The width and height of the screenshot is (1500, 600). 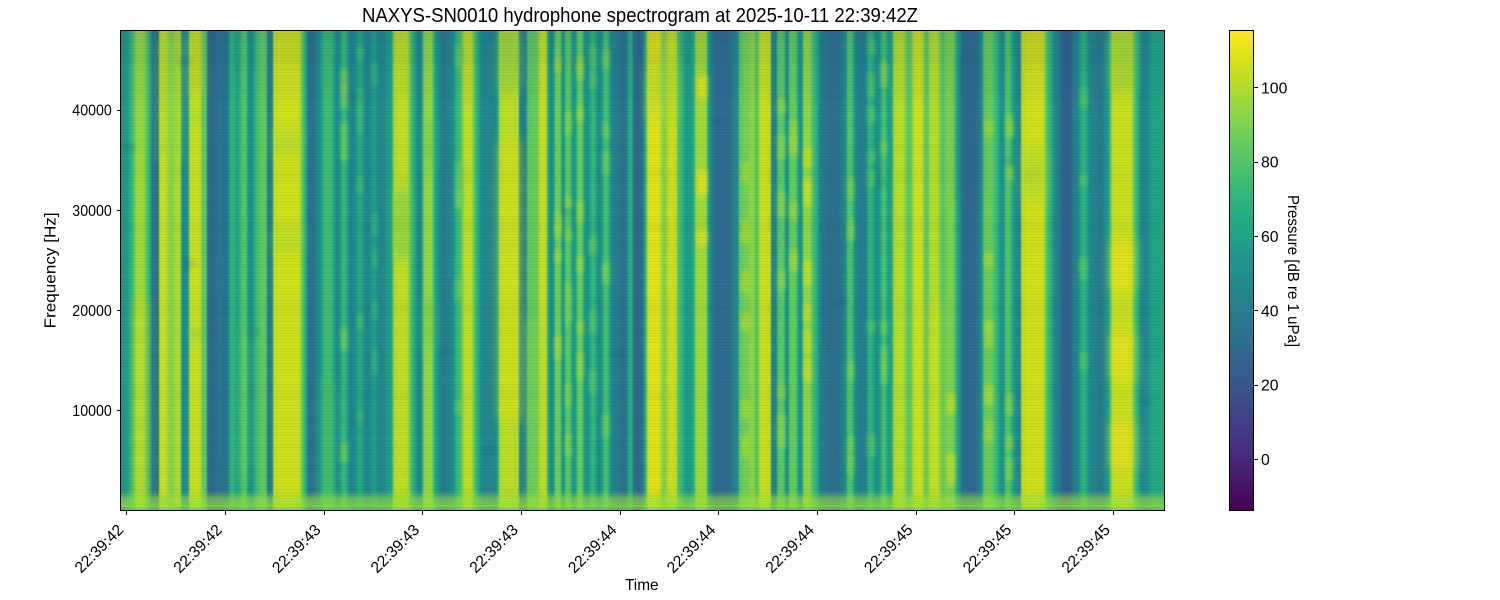 I want to click on svg-text: 20, so click(x=1270, y=386).